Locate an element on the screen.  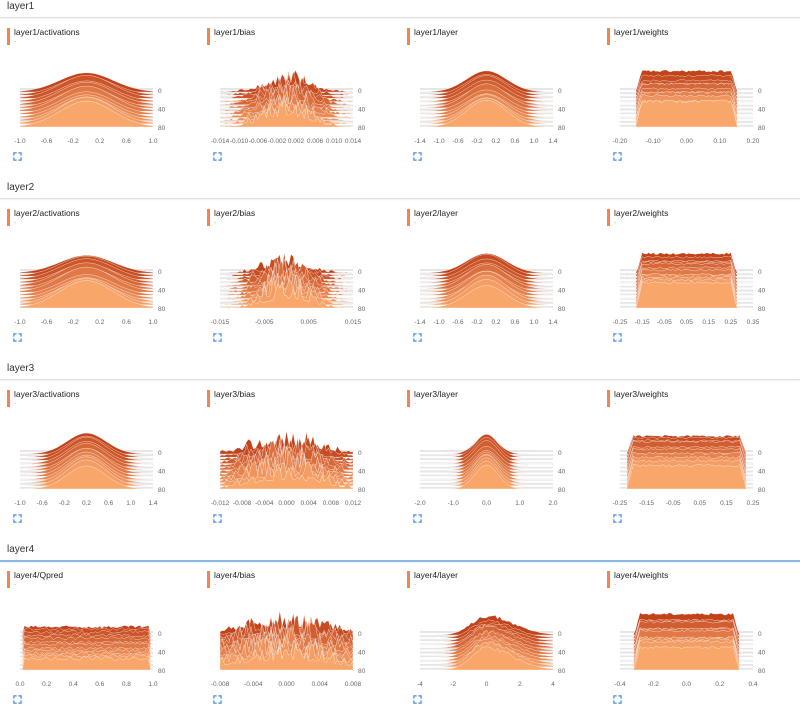
x-tick-label: -0.014 is located at coordinates (220, 141).